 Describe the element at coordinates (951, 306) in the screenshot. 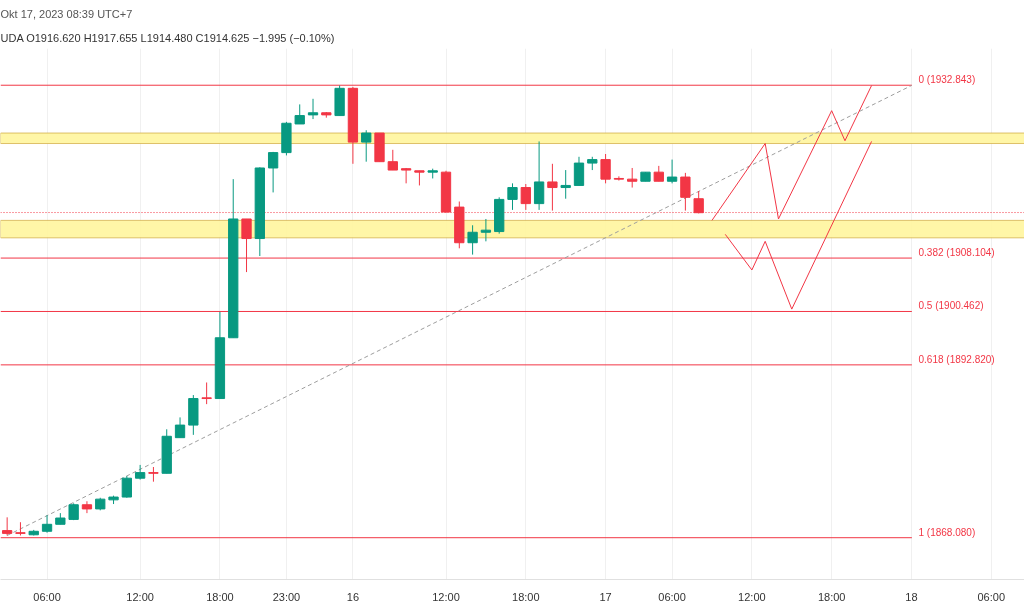

I see `ref-line-label: 0.5 (1900.462)` at that location.